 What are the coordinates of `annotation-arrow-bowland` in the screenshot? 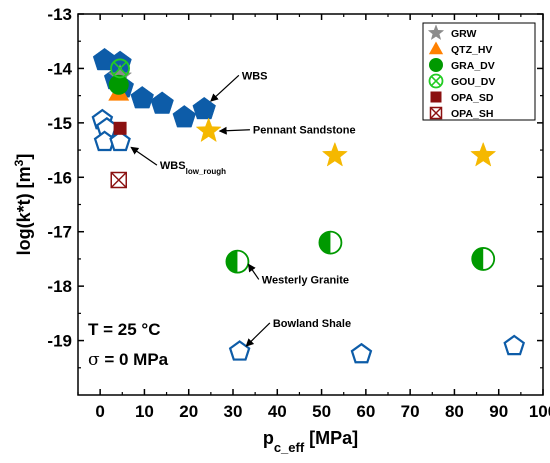 It's located at (258, 334).